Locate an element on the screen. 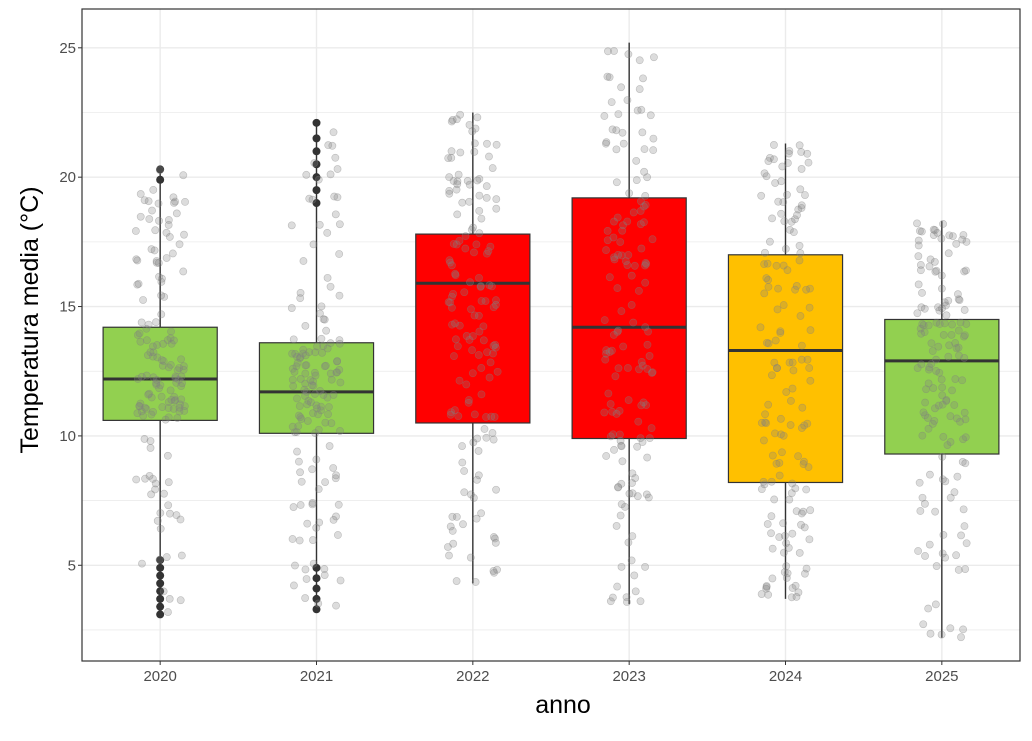 The height and width of the screenshot is (741, 1032). x-tick-label: 2020 is located at coordinates (159, 676).